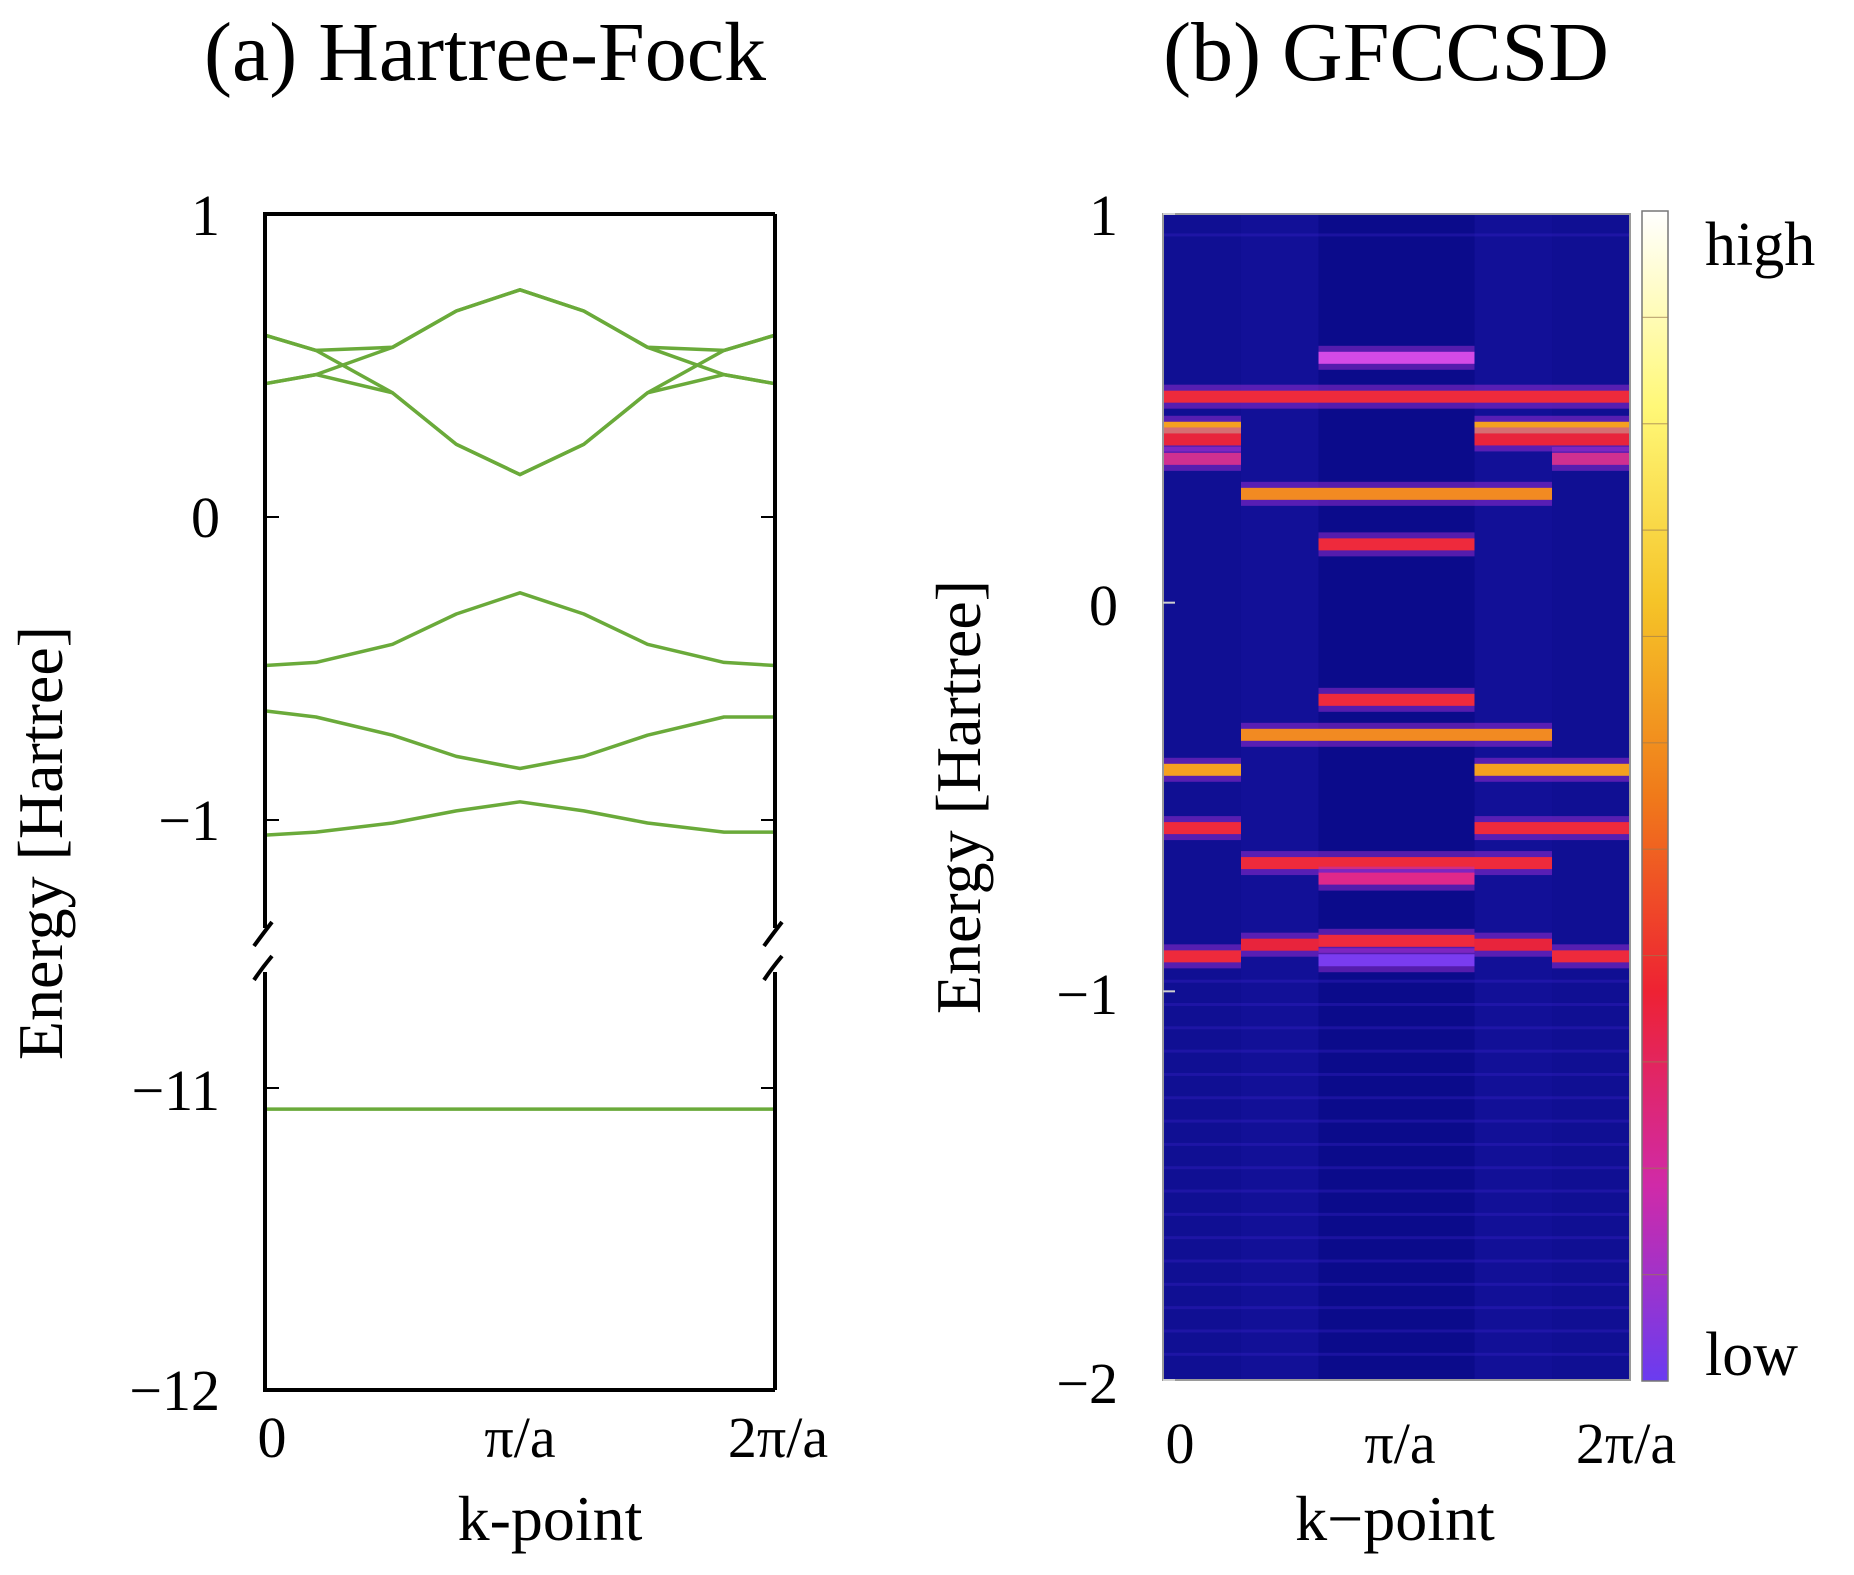  I want to click on band-8-line, so click(520, 337).